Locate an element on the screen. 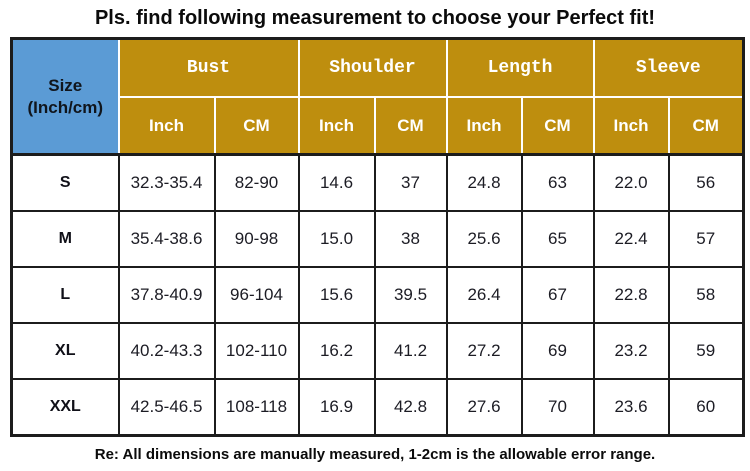 The height and width of the screenshot is (471, 750). cell-shoulder-cm: 41.2 is located at coordinates (410, 351).